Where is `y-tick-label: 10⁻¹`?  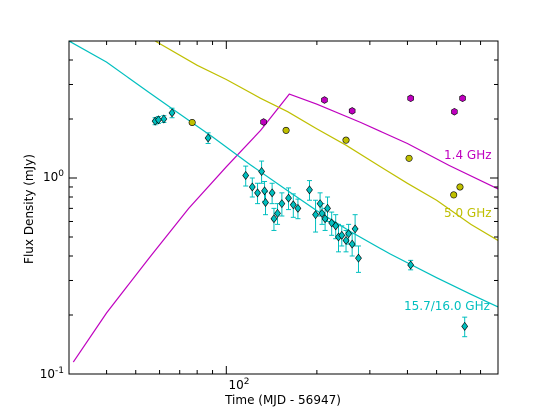
y-tick-label: 10⁻¹ is located at coordinates (52, 373).